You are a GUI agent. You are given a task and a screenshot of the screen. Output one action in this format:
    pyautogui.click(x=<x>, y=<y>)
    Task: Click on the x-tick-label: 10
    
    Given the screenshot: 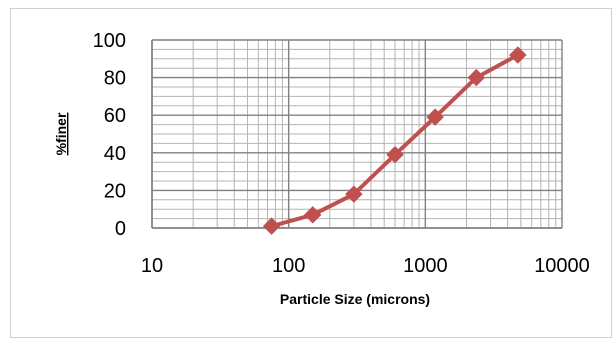 What is the action you would take?
    pyautogui.click(x=152, y=266)
    